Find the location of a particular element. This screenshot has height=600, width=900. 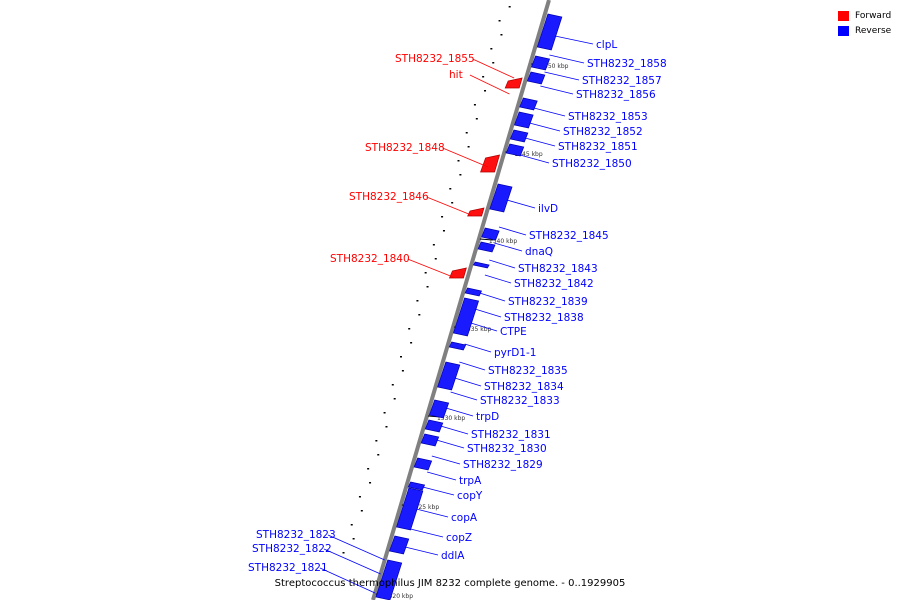

forward-gene-label: STH8232_1846 is located at coordinates (389, 197).